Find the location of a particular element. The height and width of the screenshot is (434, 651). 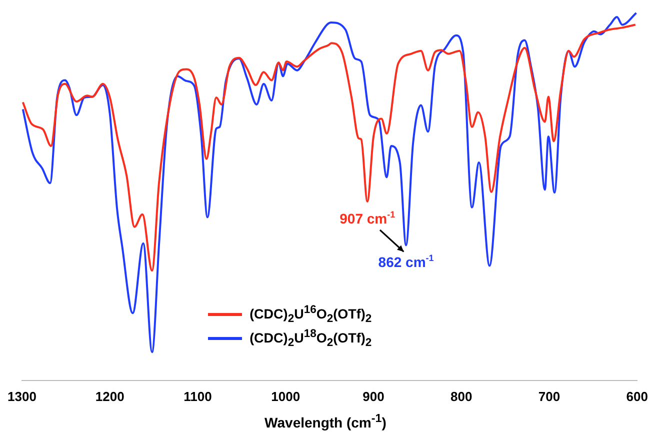

x-tick-label: 1200 is located at coordinates (109, 396).